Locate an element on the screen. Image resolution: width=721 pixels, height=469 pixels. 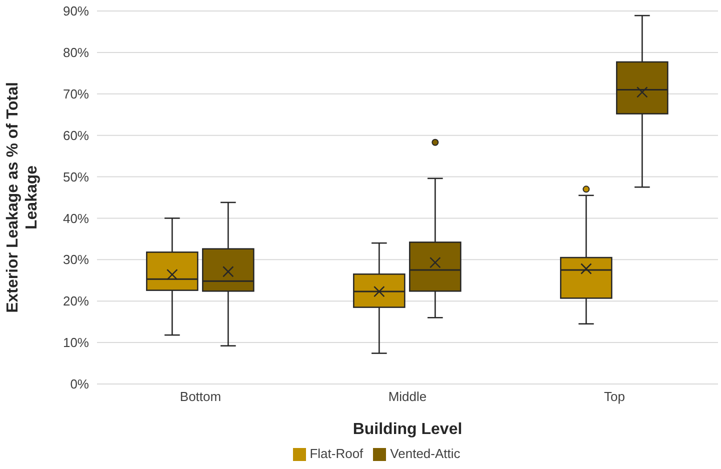
y-tick-label: 80% is located at coordinates (76, 52).